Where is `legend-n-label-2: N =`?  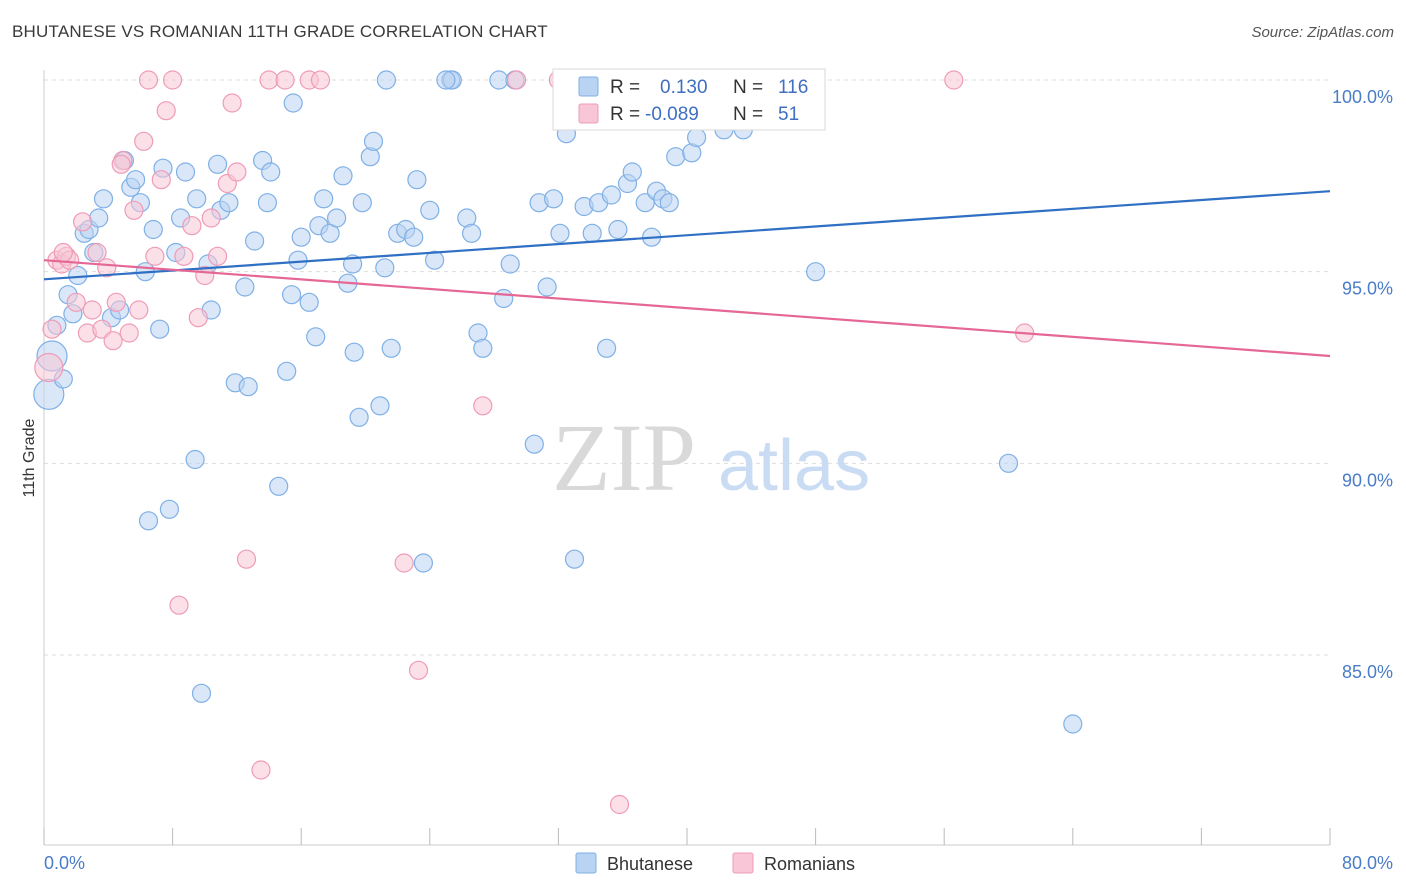
legend-n-label-2: N = is located at coordinates (748, 114).